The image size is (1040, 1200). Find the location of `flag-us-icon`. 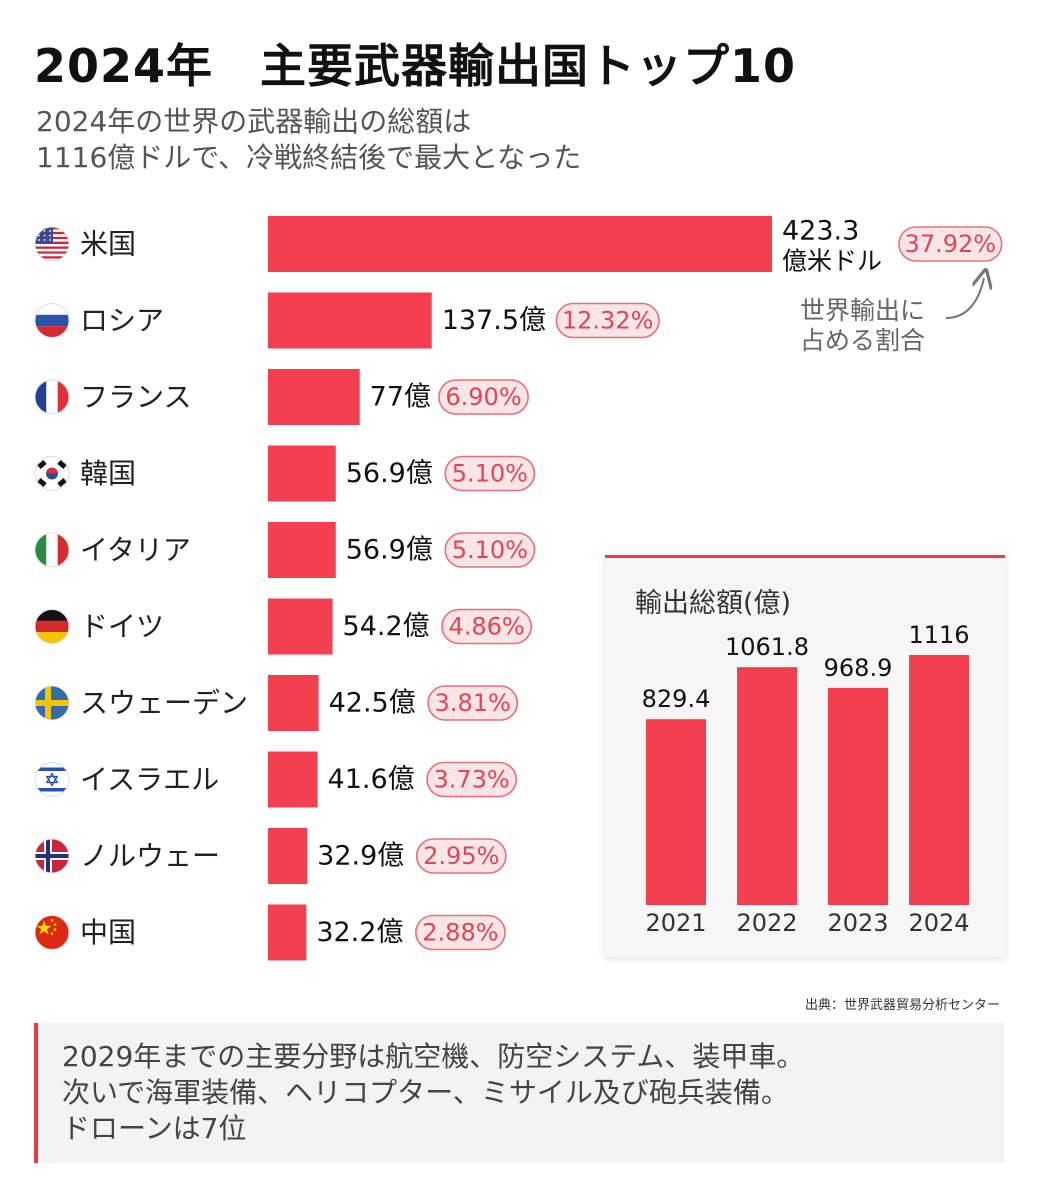

flag-us-icon is located at coordinates (52, 244).